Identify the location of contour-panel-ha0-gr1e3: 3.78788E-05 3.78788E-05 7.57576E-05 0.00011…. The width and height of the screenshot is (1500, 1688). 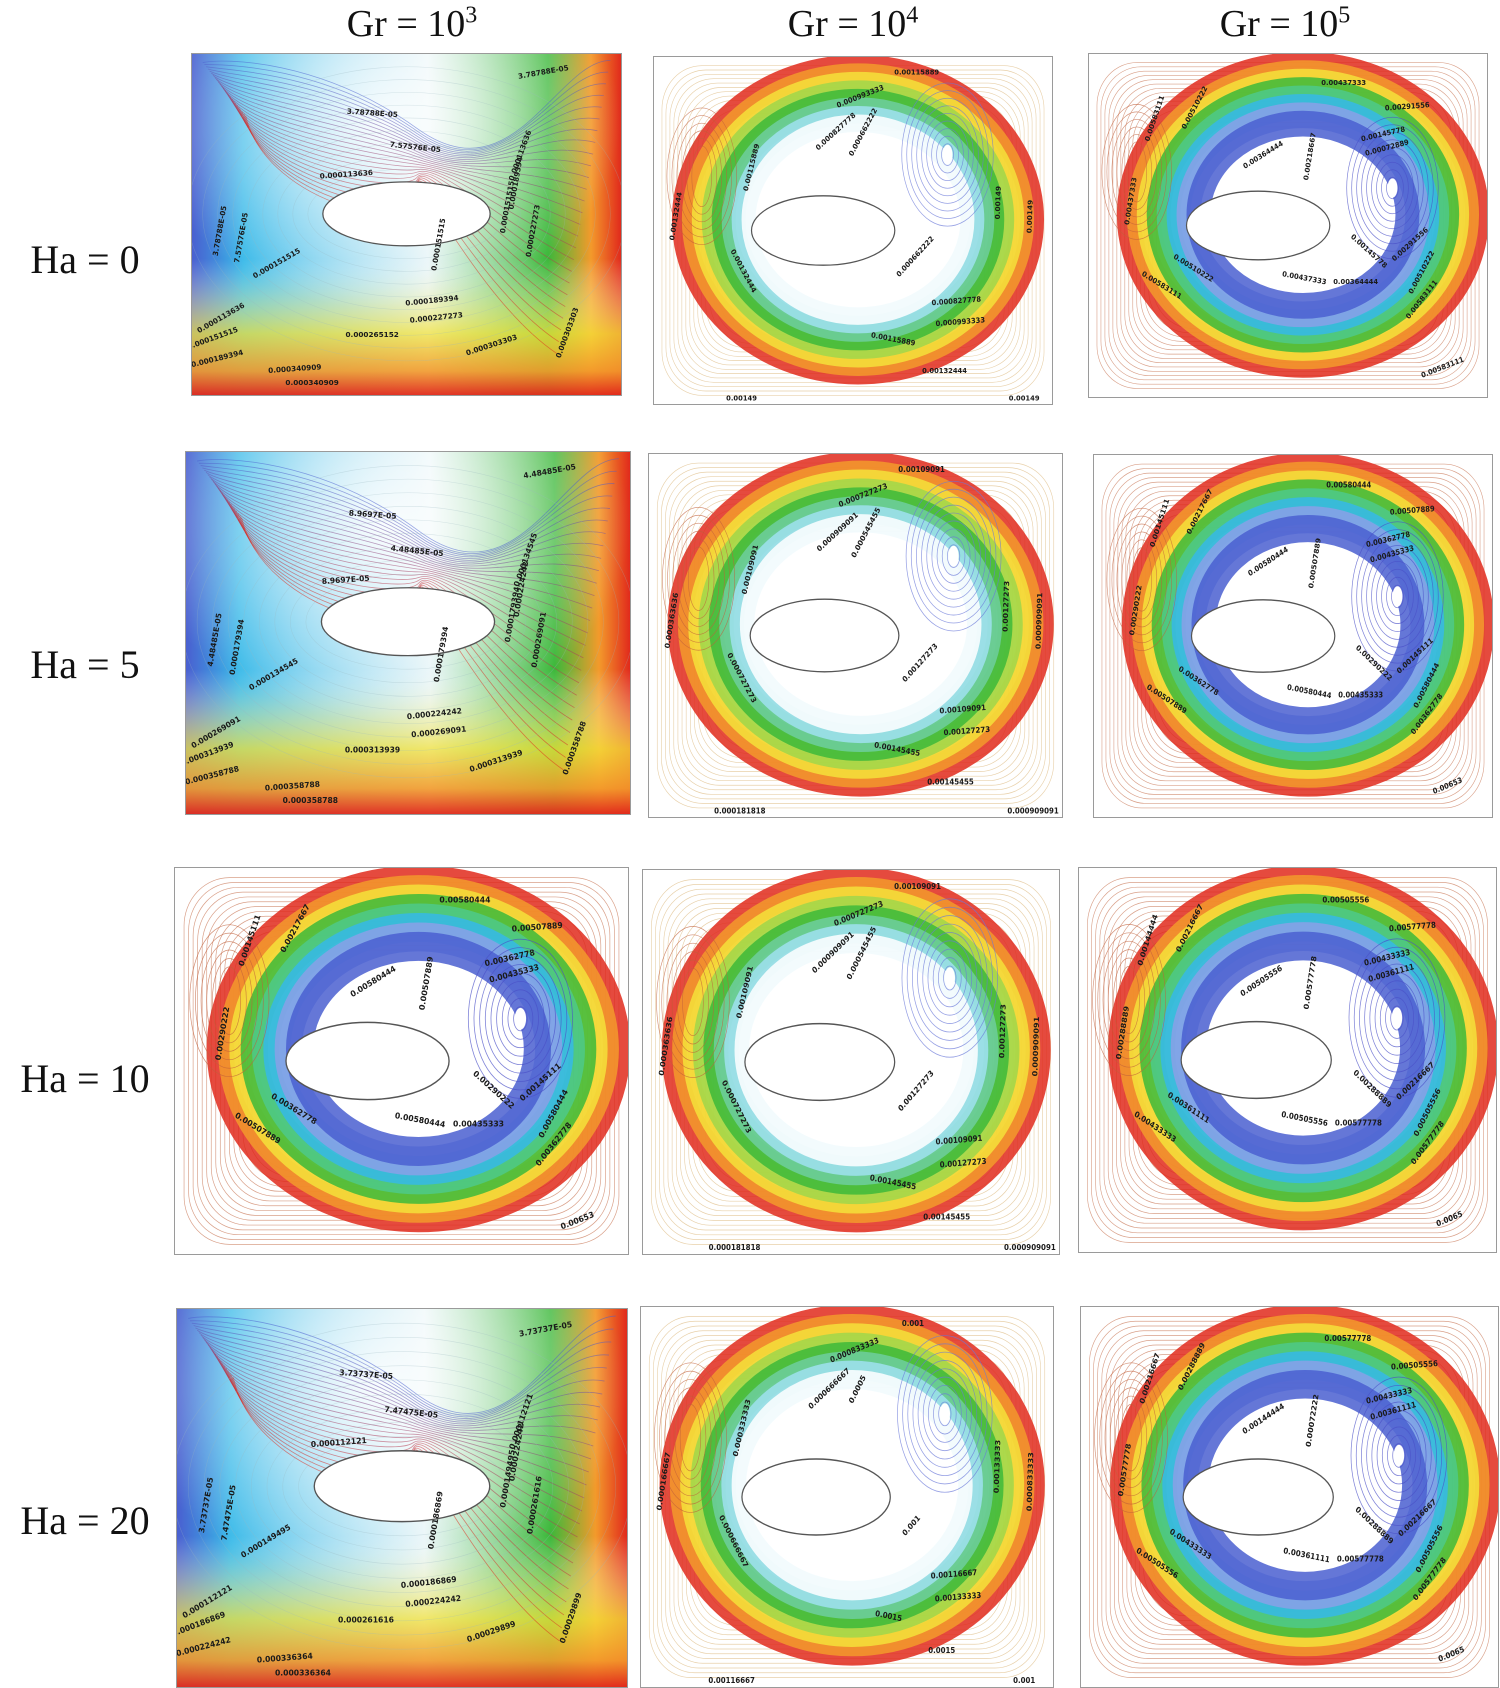
(406, 224).